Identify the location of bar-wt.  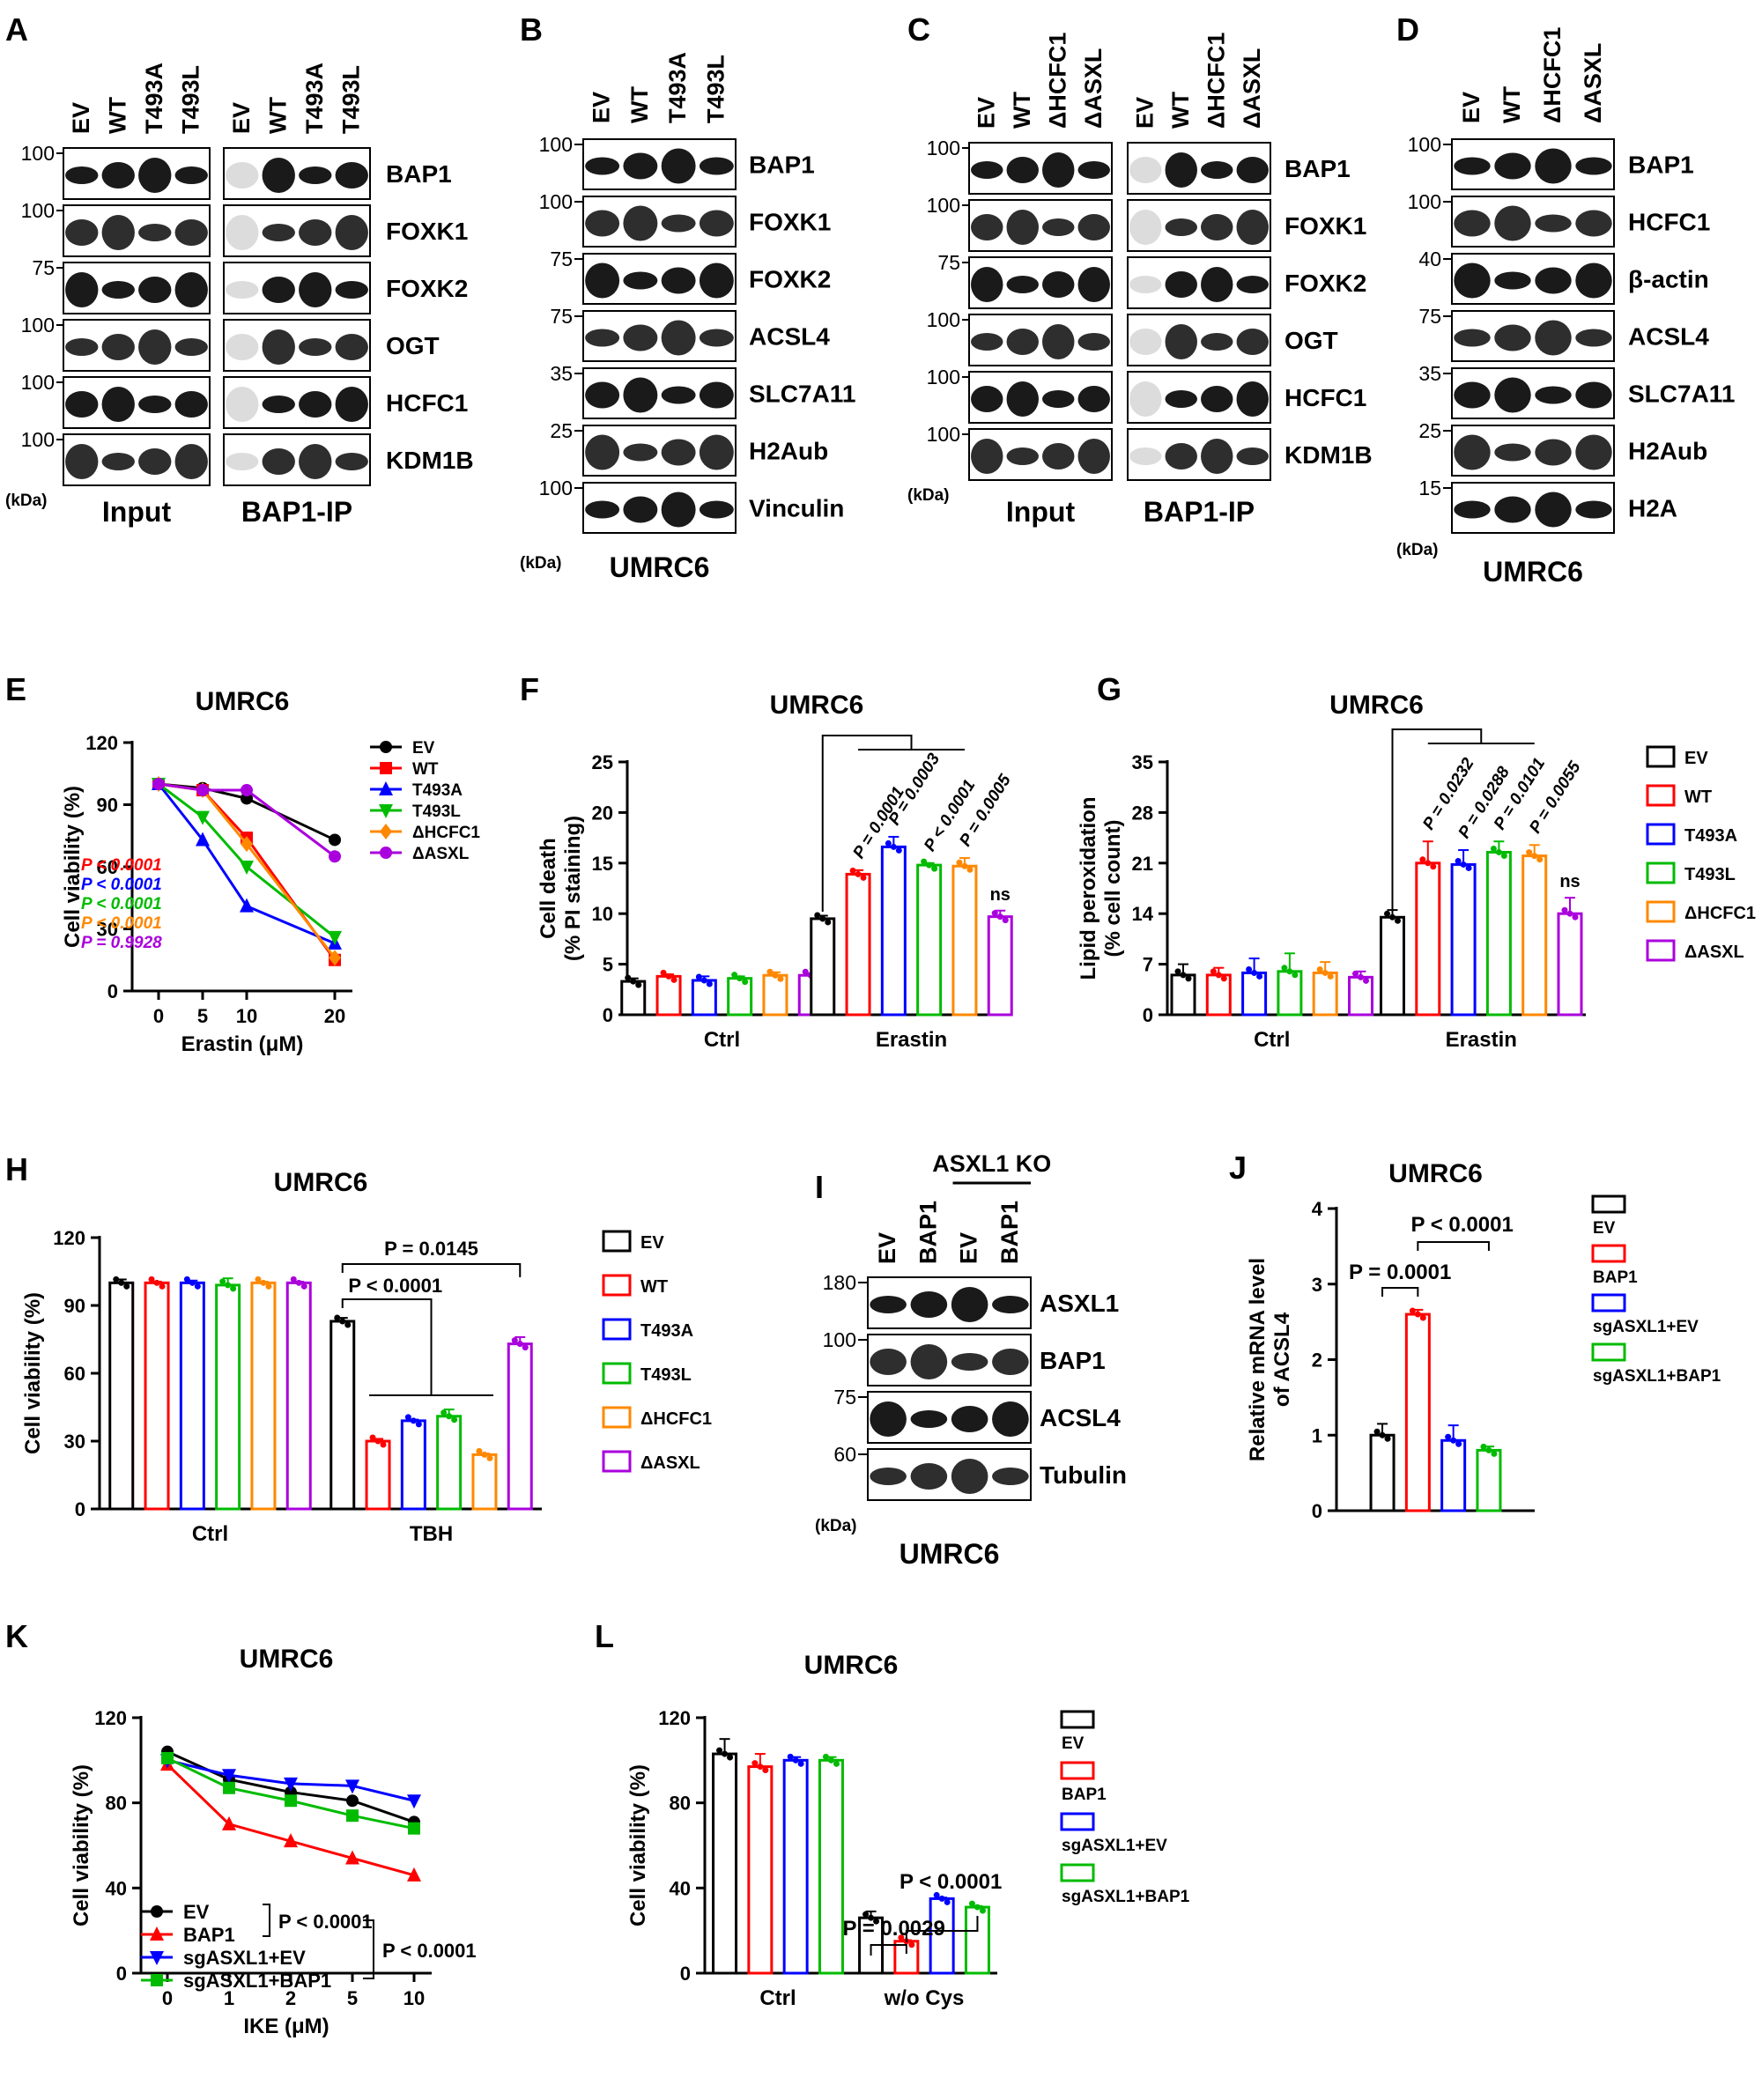
(1428, 939).